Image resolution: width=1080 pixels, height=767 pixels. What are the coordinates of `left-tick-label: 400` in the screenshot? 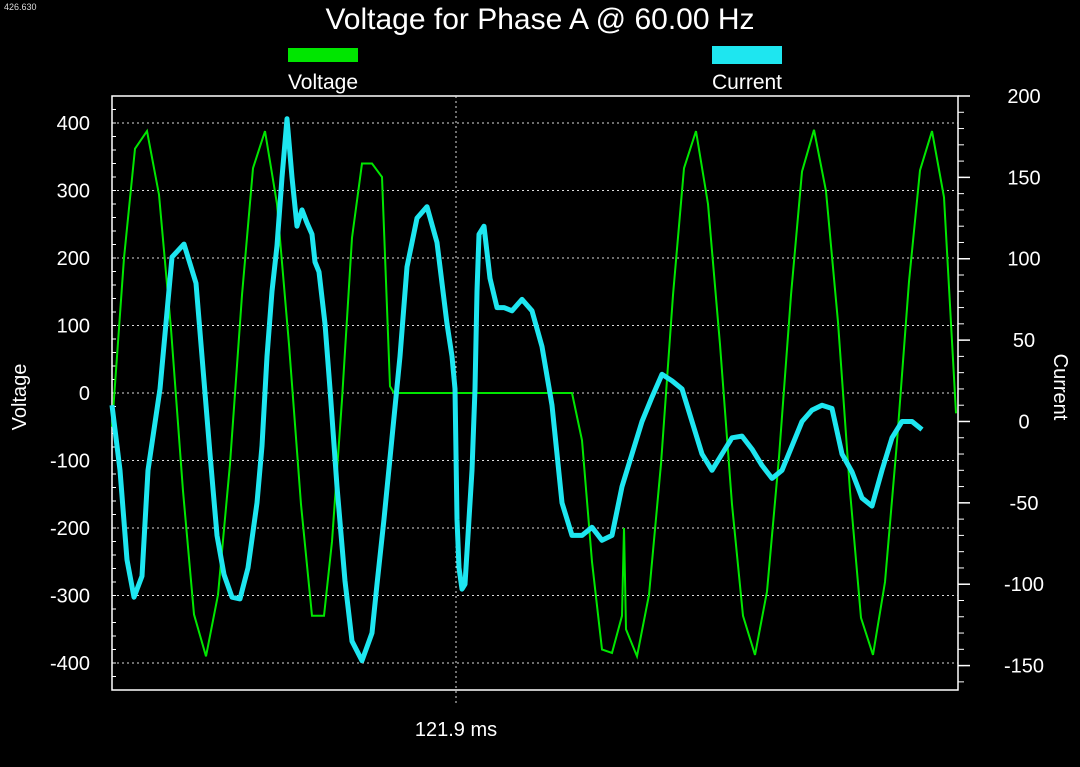 It's located at (73, 124).